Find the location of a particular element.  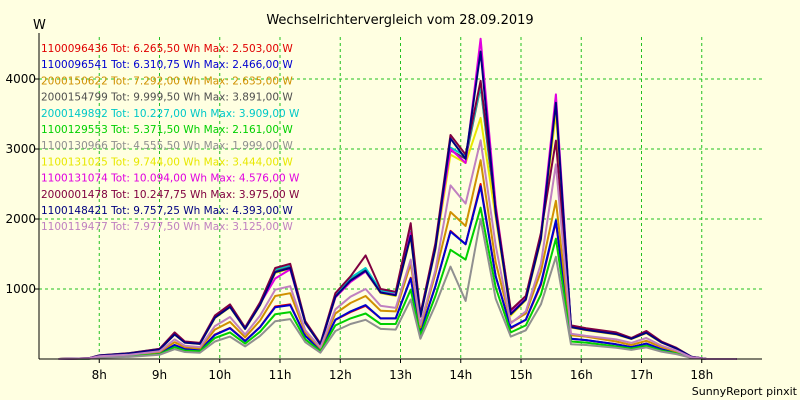

x-tick-label: 12h is located at coordinates (340, 375).